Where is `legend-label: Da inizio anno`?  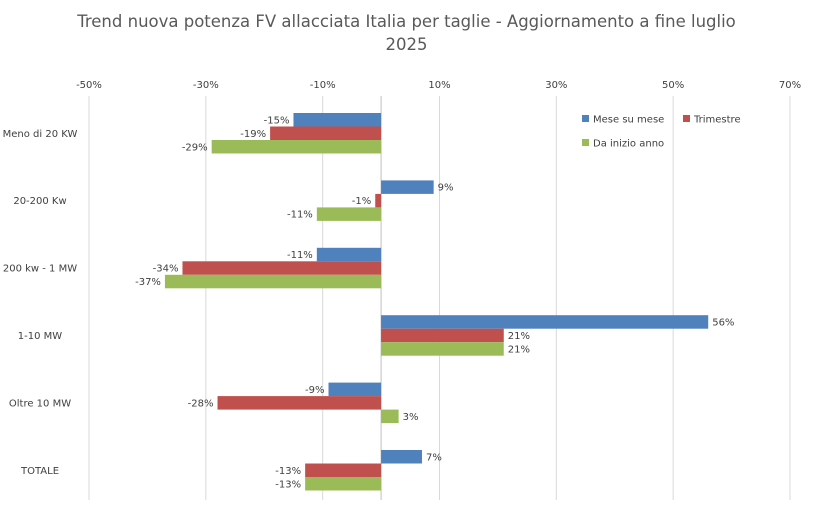
legend-label: Da inizio anno is located at coordinates (628, 144).